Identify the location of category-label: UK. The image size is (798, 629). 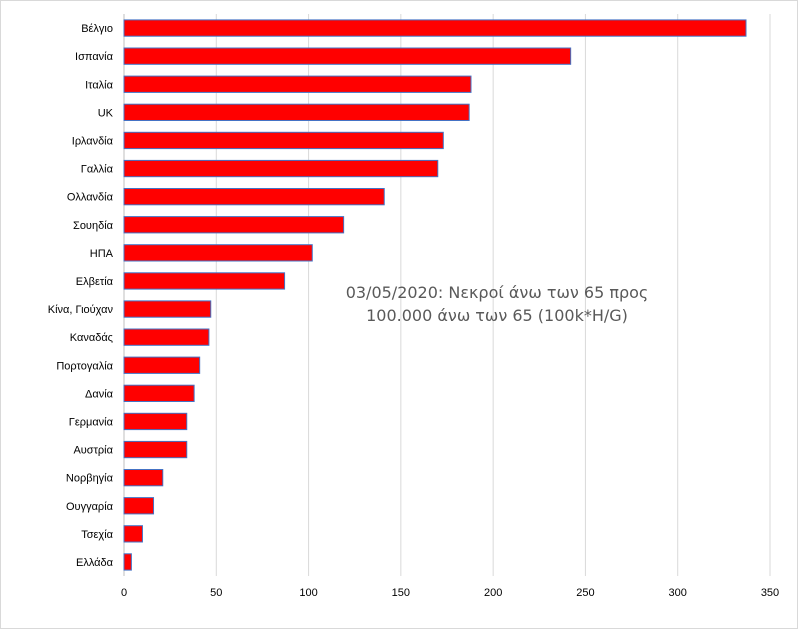
(106, 113).